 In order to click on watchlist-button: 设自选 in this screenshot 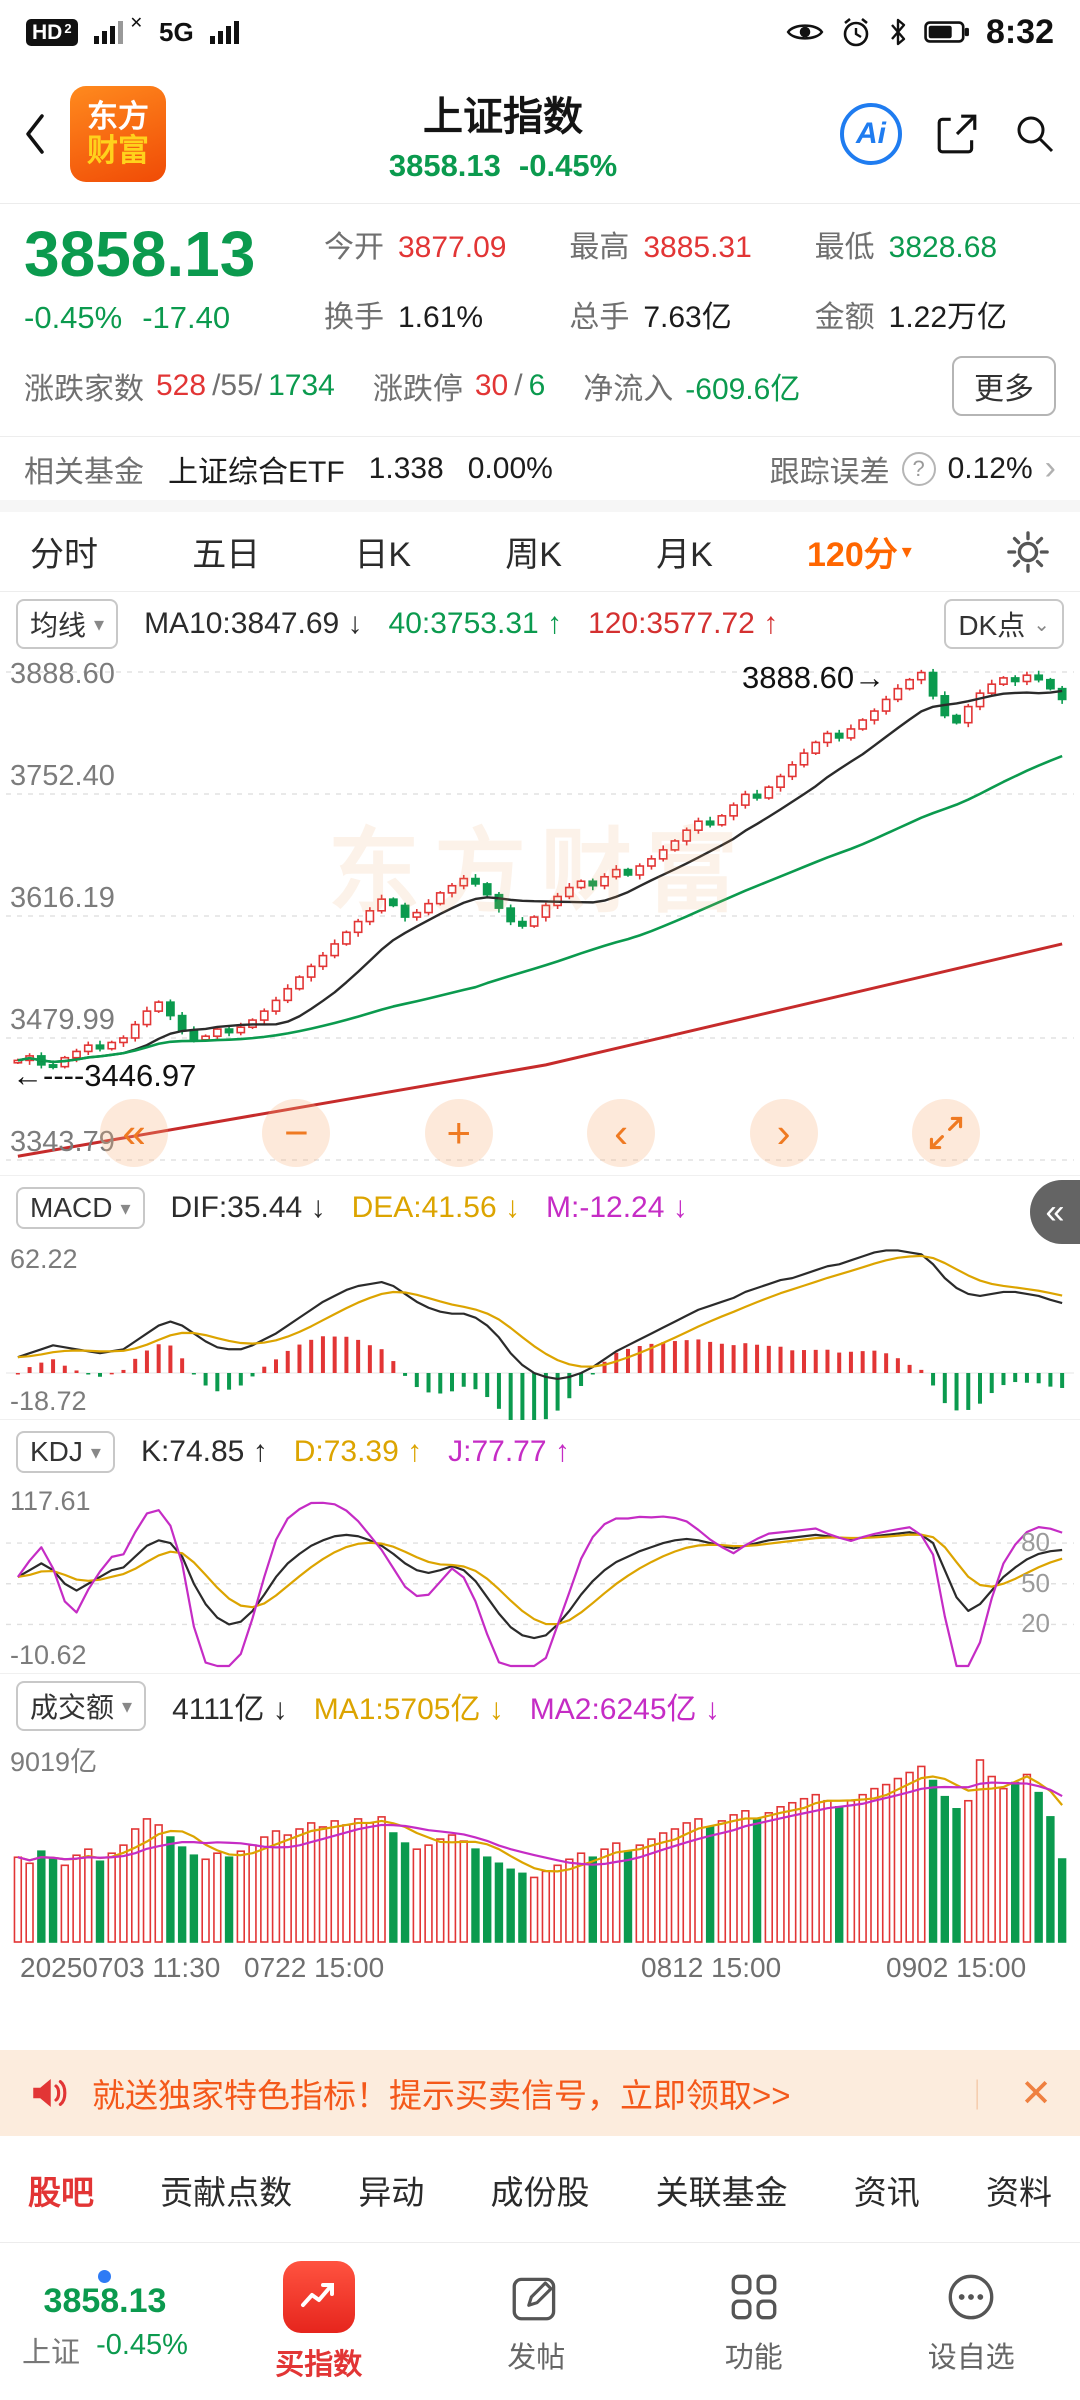, I will do `click(971, 2322)`.